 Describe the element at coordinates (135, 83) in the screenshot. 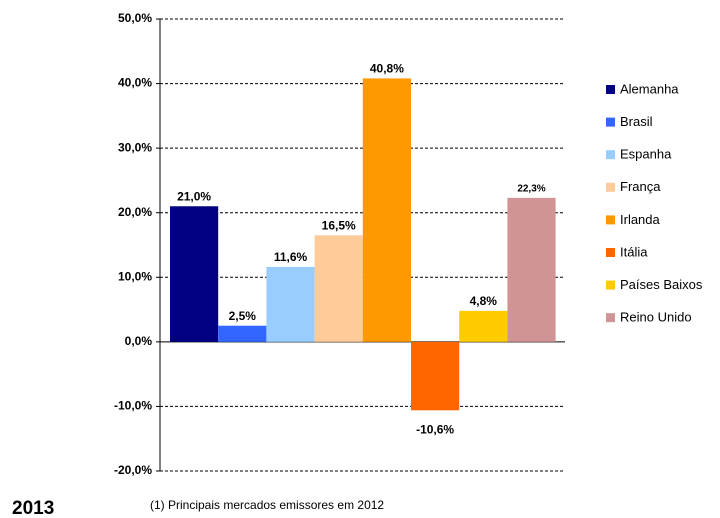

I see `y-tick-label: 40,0%` at that location.